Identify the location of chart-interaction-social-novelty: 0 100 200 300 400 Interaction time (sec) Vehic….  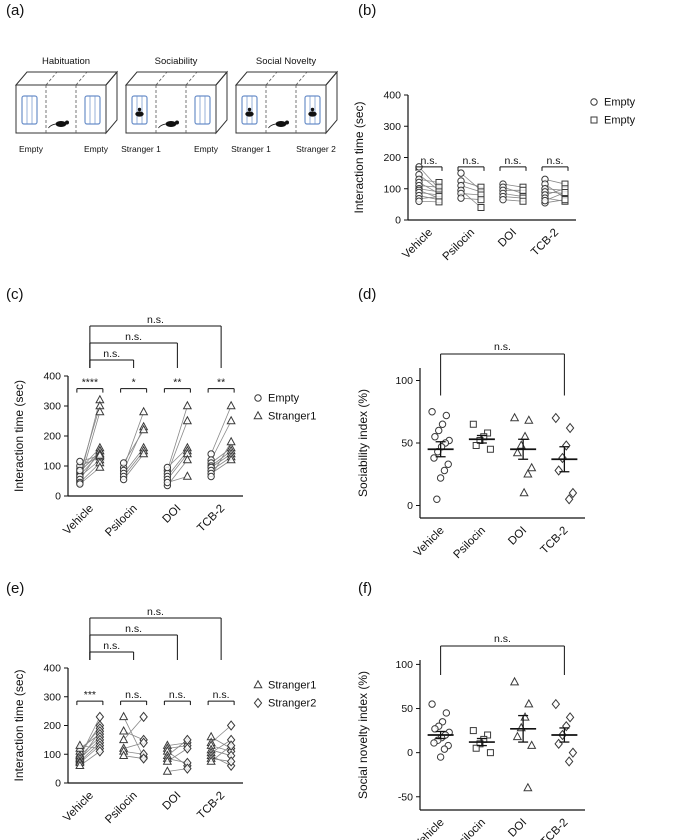
(164, 716).